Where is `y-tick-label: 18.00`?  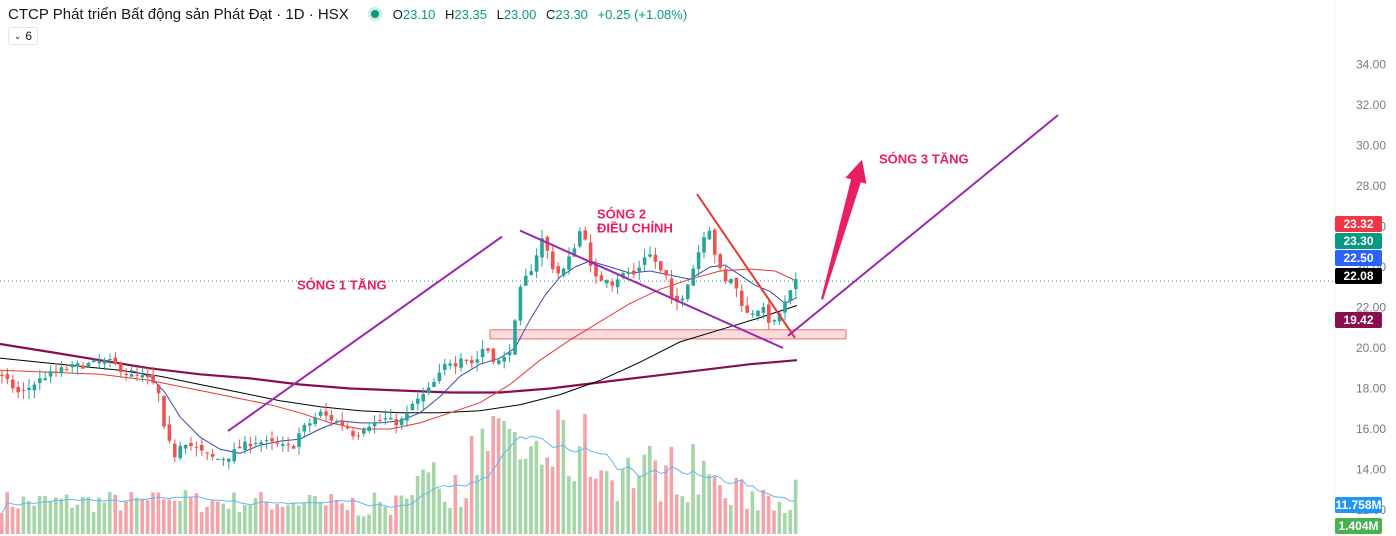 y-tick-label: 18.00 is located at coordinates (1371, 389).